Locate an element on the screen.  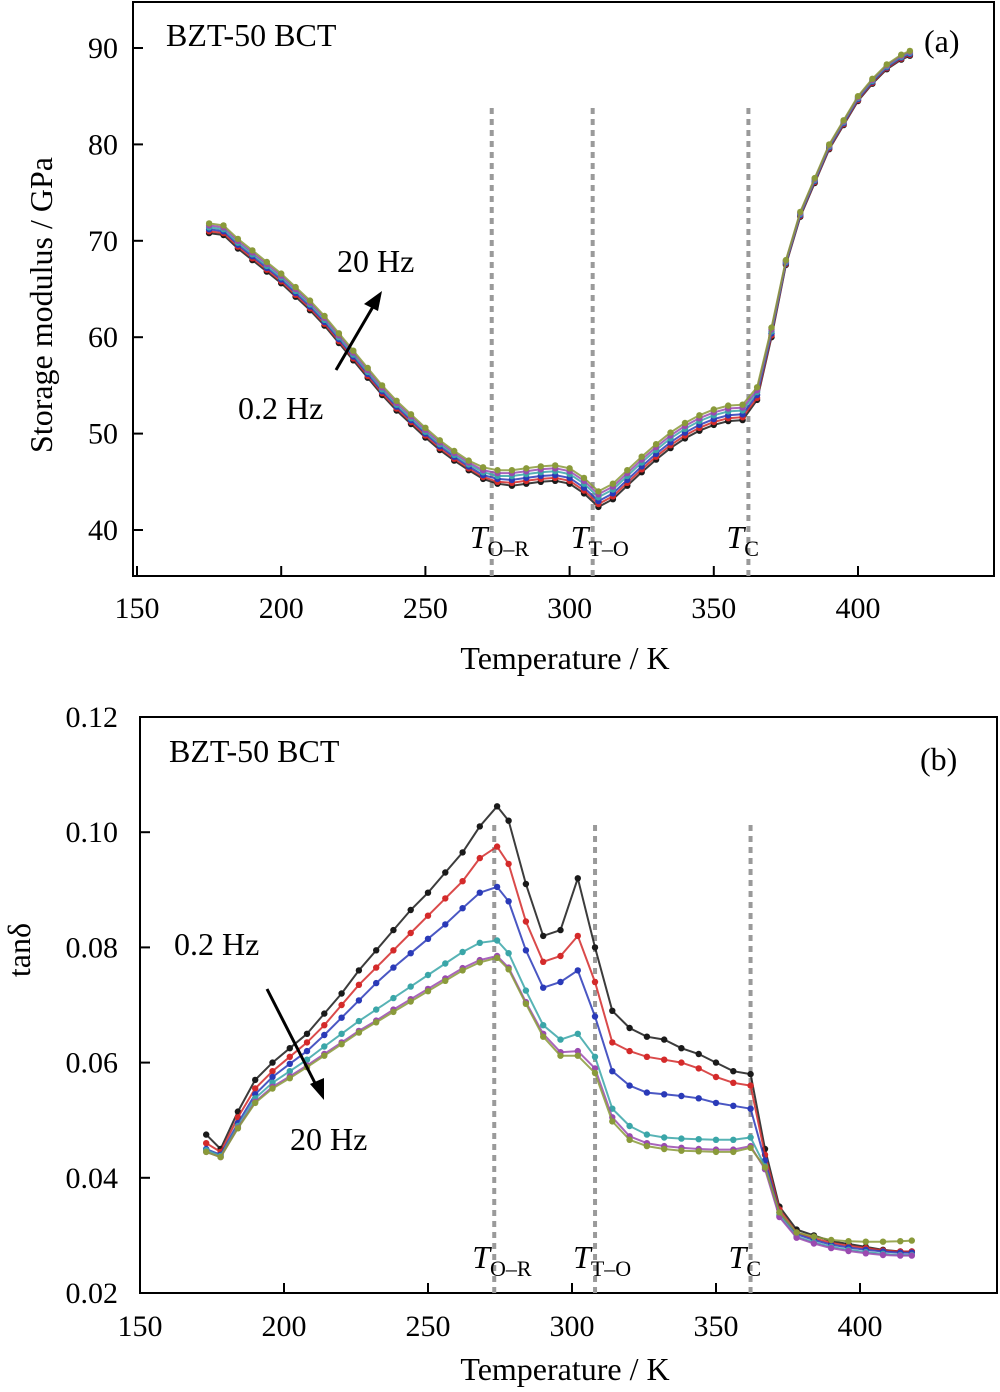
y-tick-label: 0.02 is located at coordinates (92, 1293).